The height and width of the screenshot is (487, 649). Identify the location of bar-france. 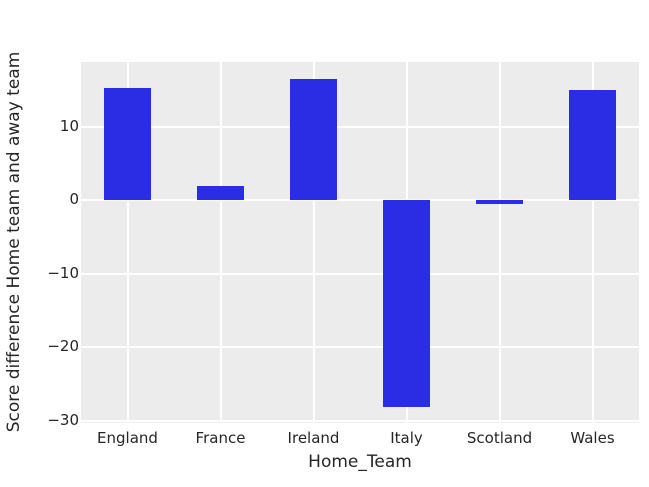
(220, 193).